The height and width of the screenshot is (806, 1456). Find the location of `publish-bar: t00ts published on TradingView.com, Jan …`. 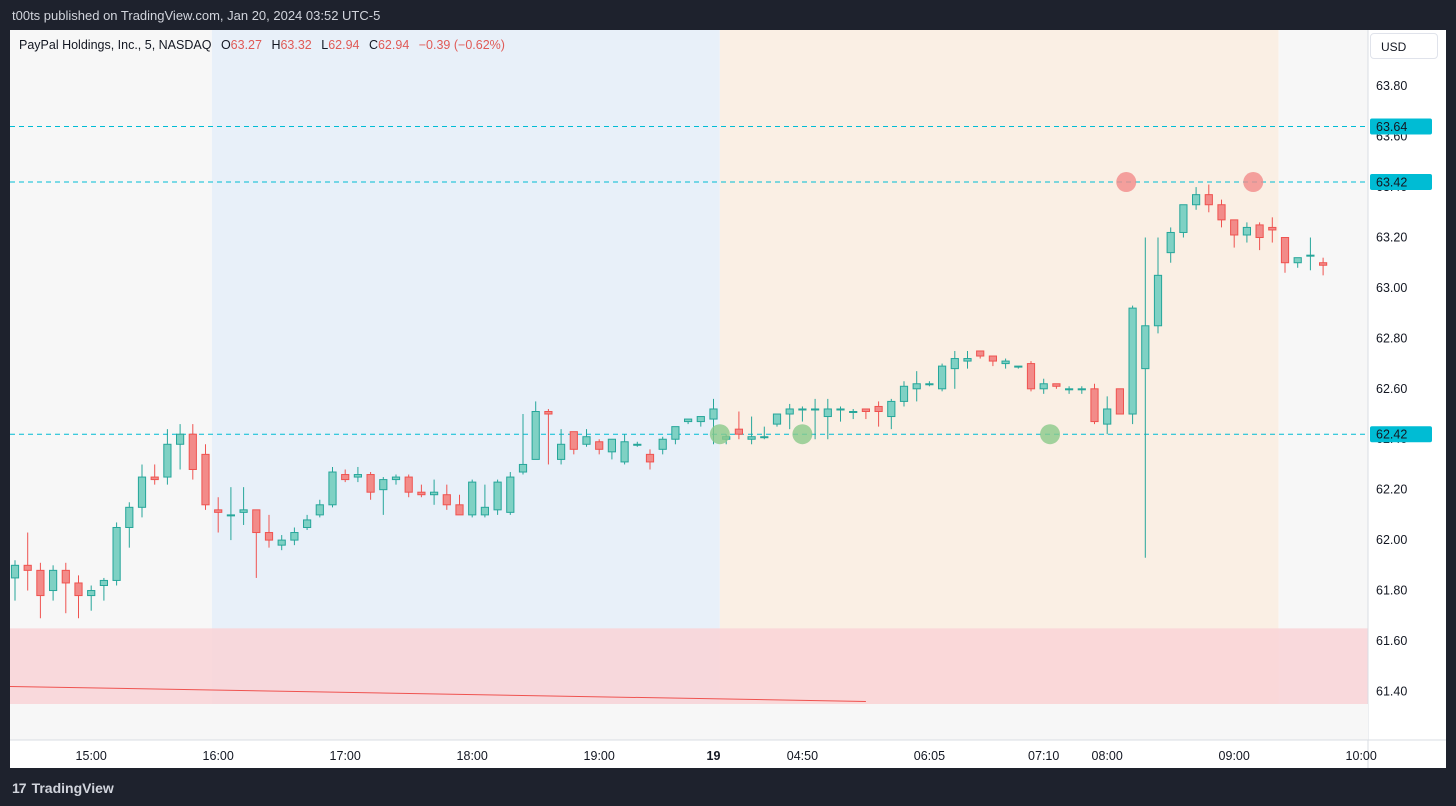

publish-bar: t00ts published on TradingView.com, Jan … is located at coordinates (728, 15).